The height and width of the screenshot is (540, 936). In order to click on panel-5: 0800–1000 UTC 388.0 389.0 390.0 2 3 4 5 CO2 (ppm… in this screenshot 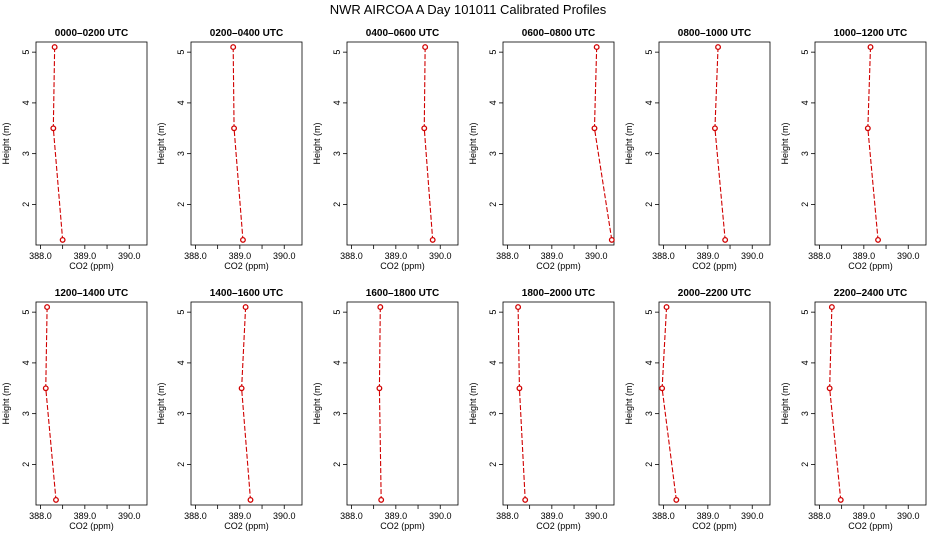, I will do `click(697, 149)`.